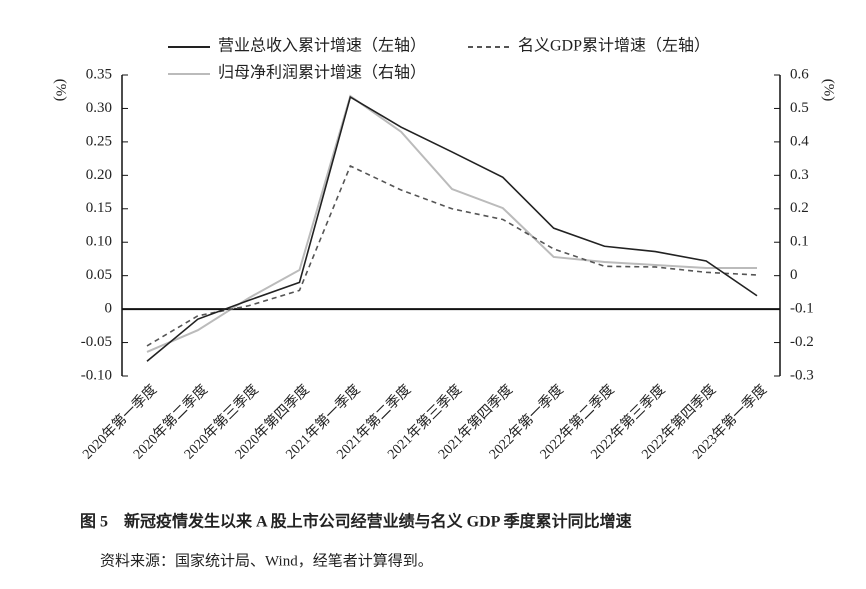 The image size is (866, 589). Describe the element at coordinates (109, 309) in the screenshot. I see `y-tick-label: 0` at that location.